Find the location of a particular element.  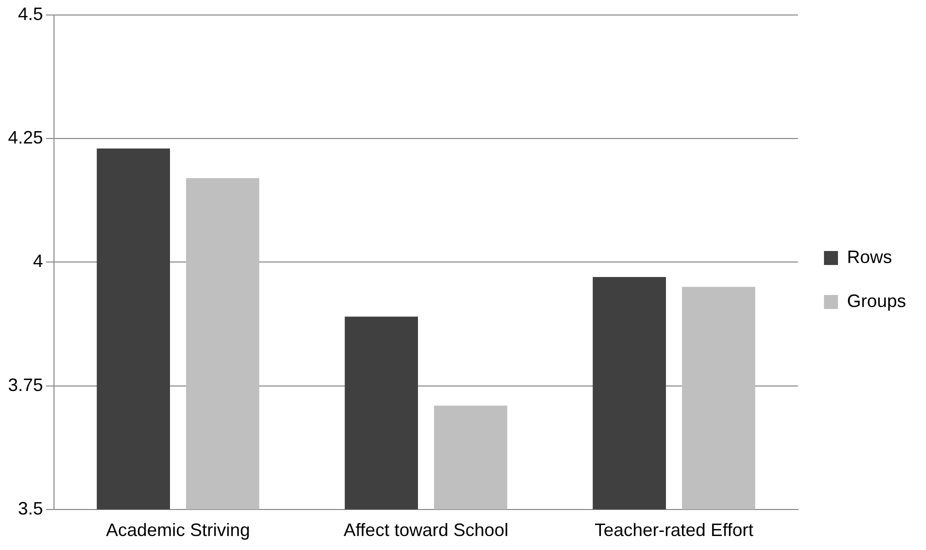

y-tick-label: 3.5 is located at coordinates (31, 508).